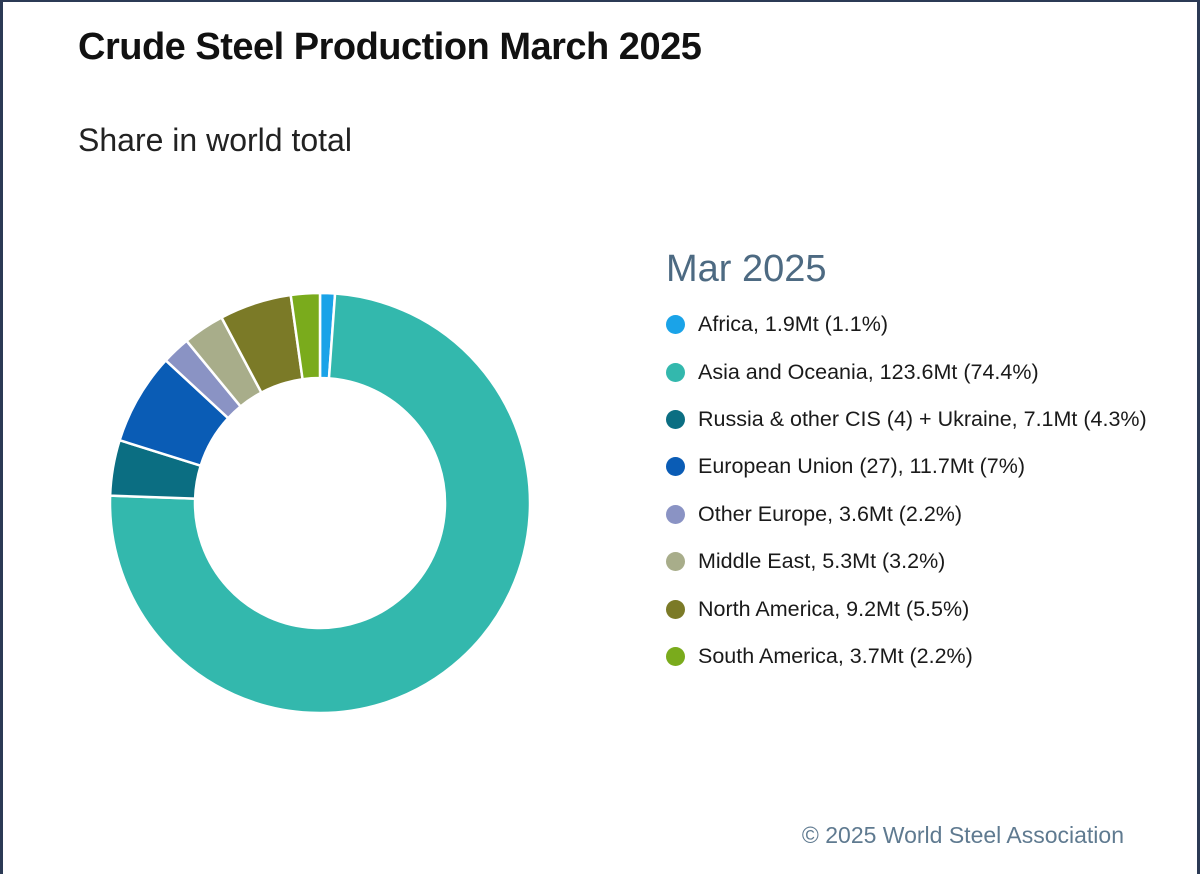 This screenshot has height=874, width=1200. I want to click on legend-label: Asia and Oceania, 123.6Mt (74.4%), so click(868, 371).